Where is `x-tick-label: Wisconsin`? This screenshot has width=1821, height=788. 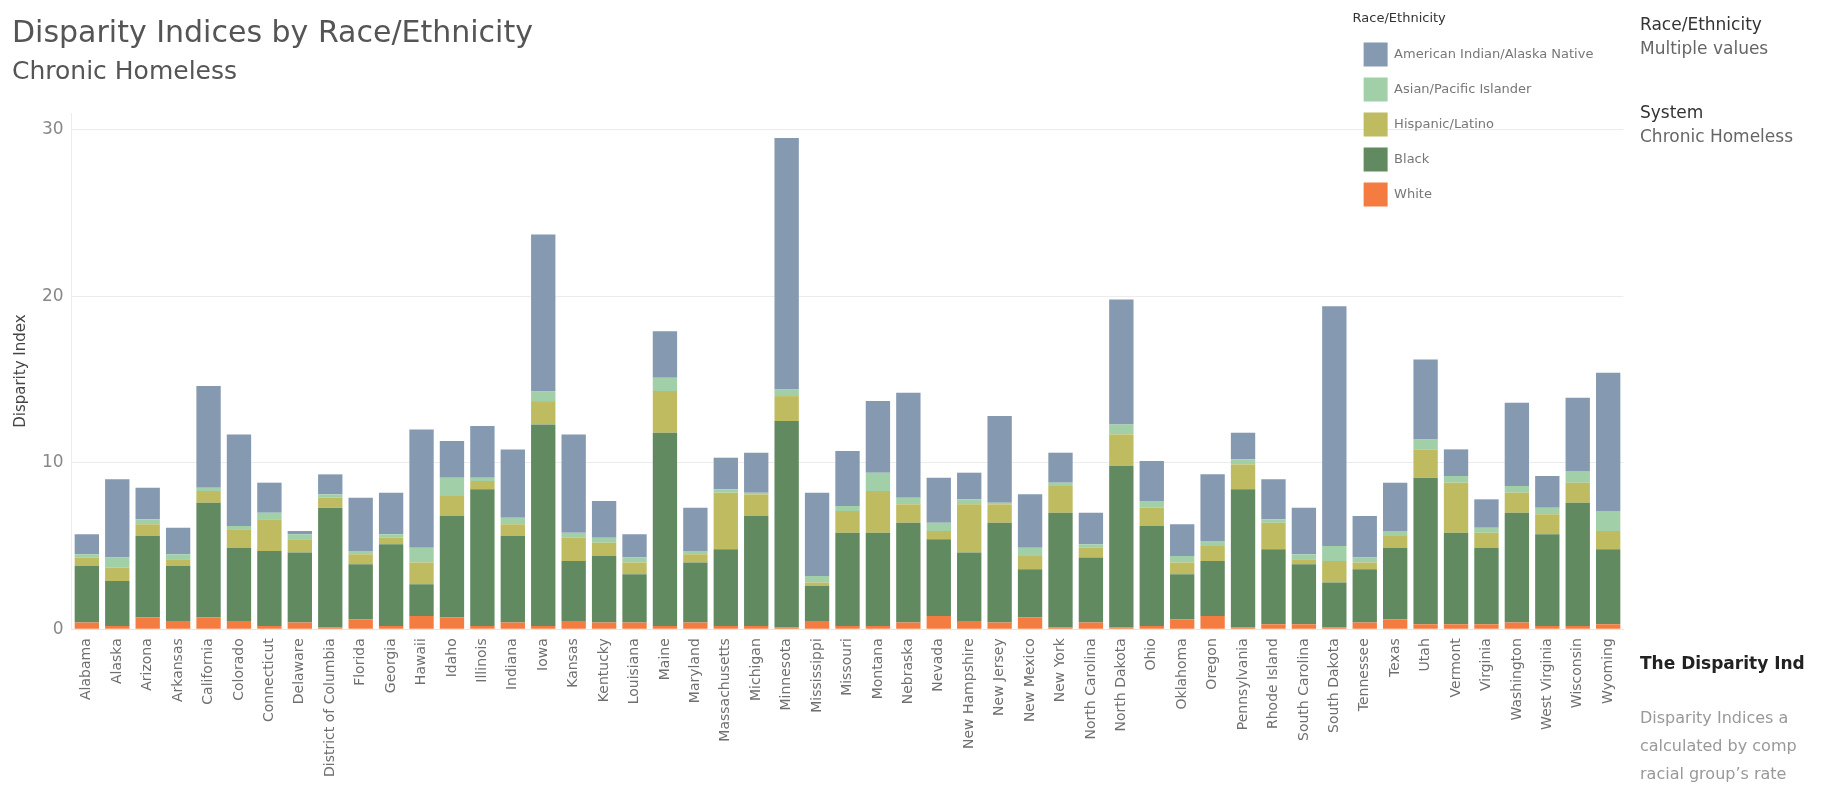 x-tick-label: Wisconsin is located at coordinates (1576, 673).